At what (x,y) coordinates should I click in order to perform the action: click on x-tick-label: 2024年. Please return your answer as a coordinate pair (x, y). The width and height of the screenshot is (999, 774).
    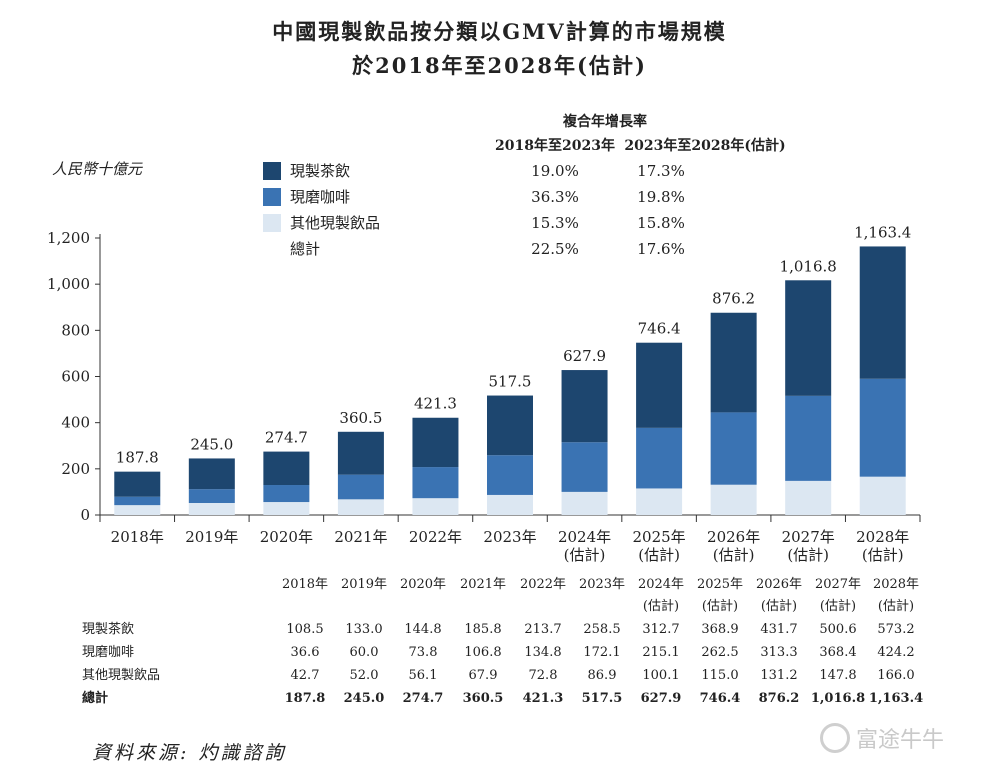
    Looking at the image, I should click on (584, 537).